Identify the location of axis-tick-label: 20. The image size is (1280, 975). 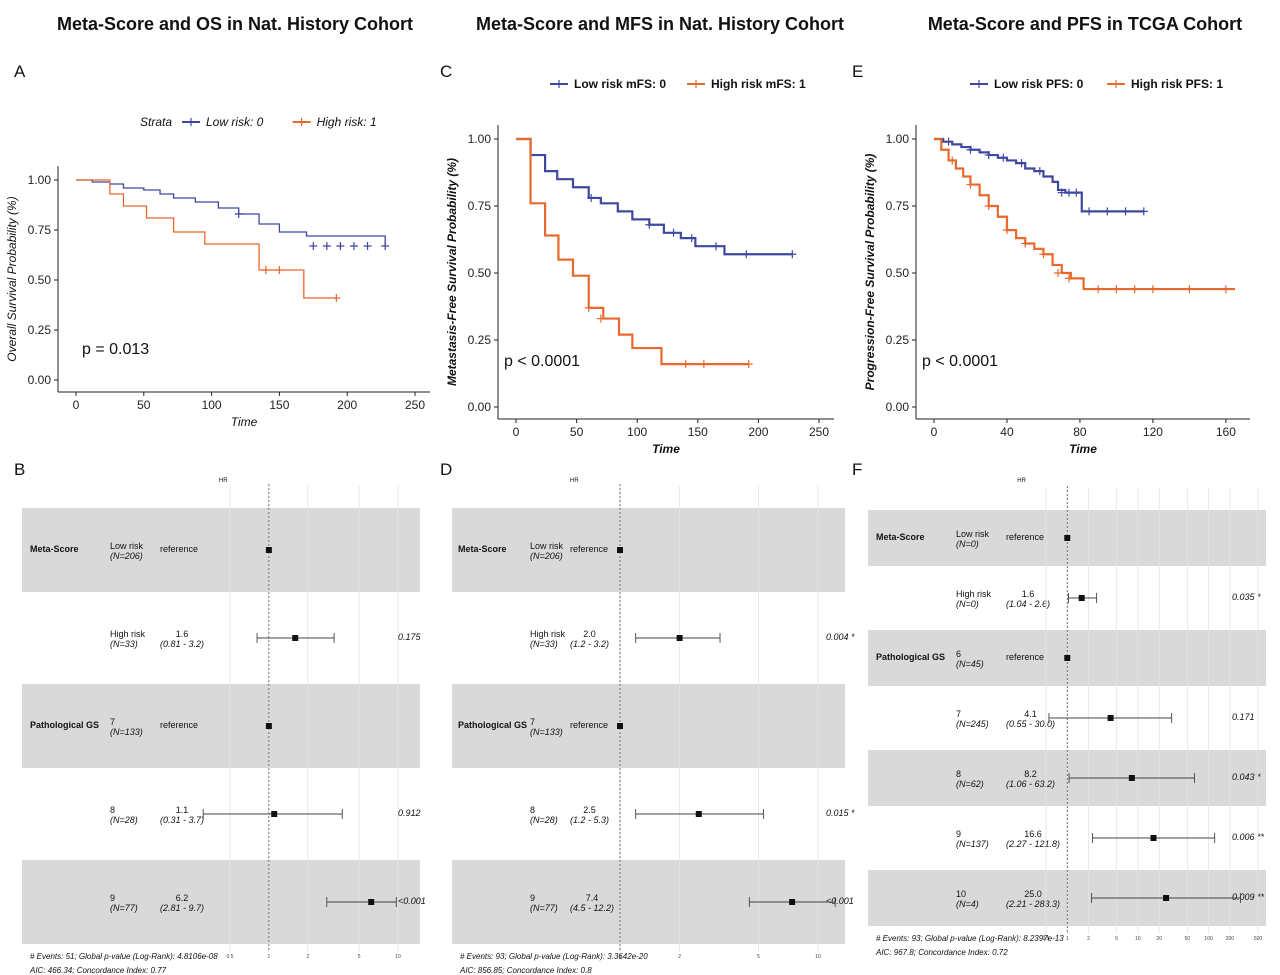
(1159, 939).